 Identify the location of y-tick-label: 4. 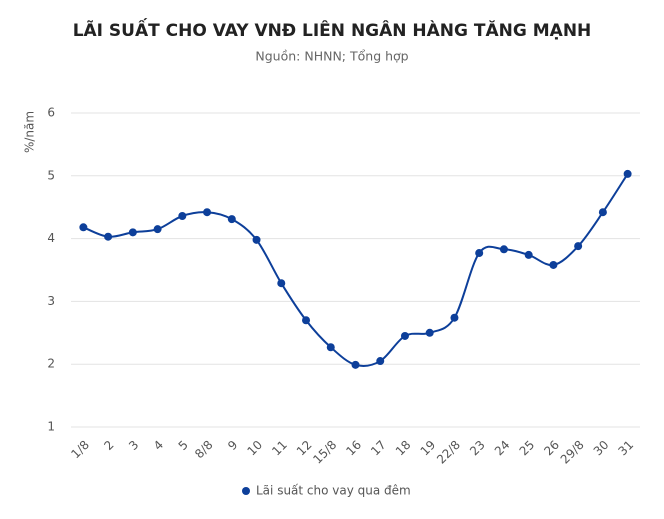
(51, 238).